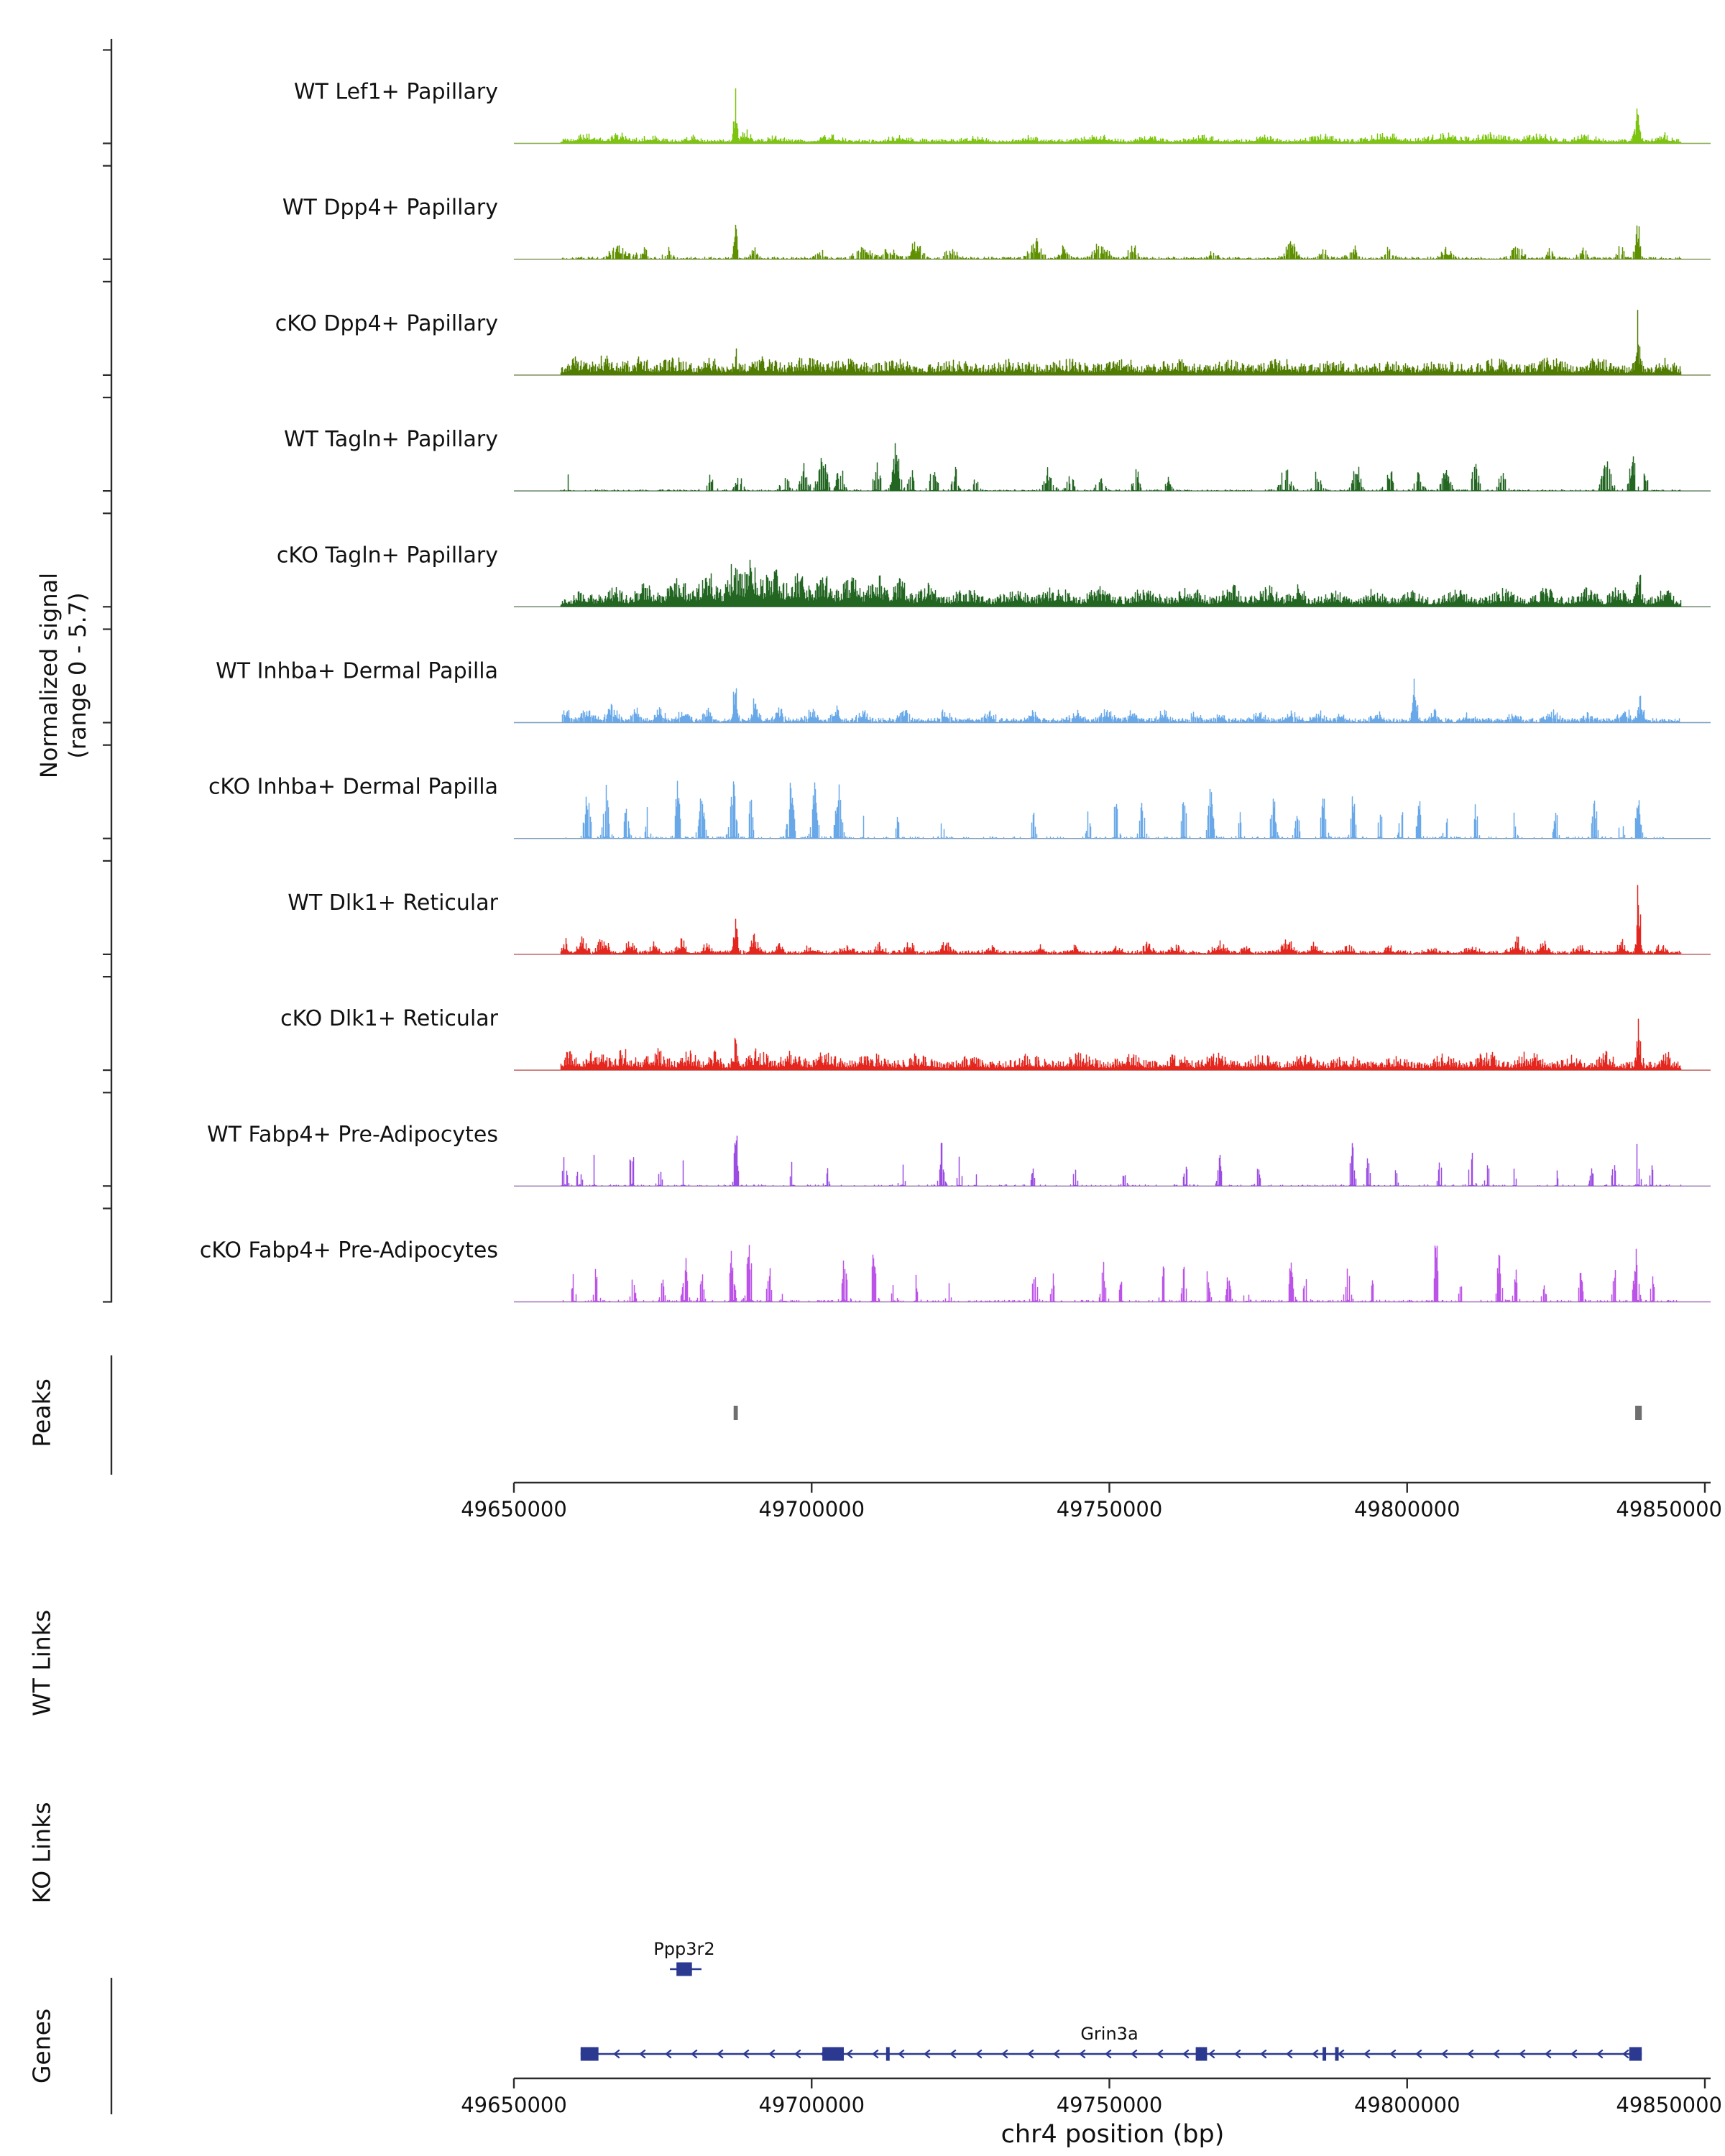  Describe the element at coordinates (391, 439) in the screenshot. I see `track-label: WT Tagln+ Papillary` at that location.